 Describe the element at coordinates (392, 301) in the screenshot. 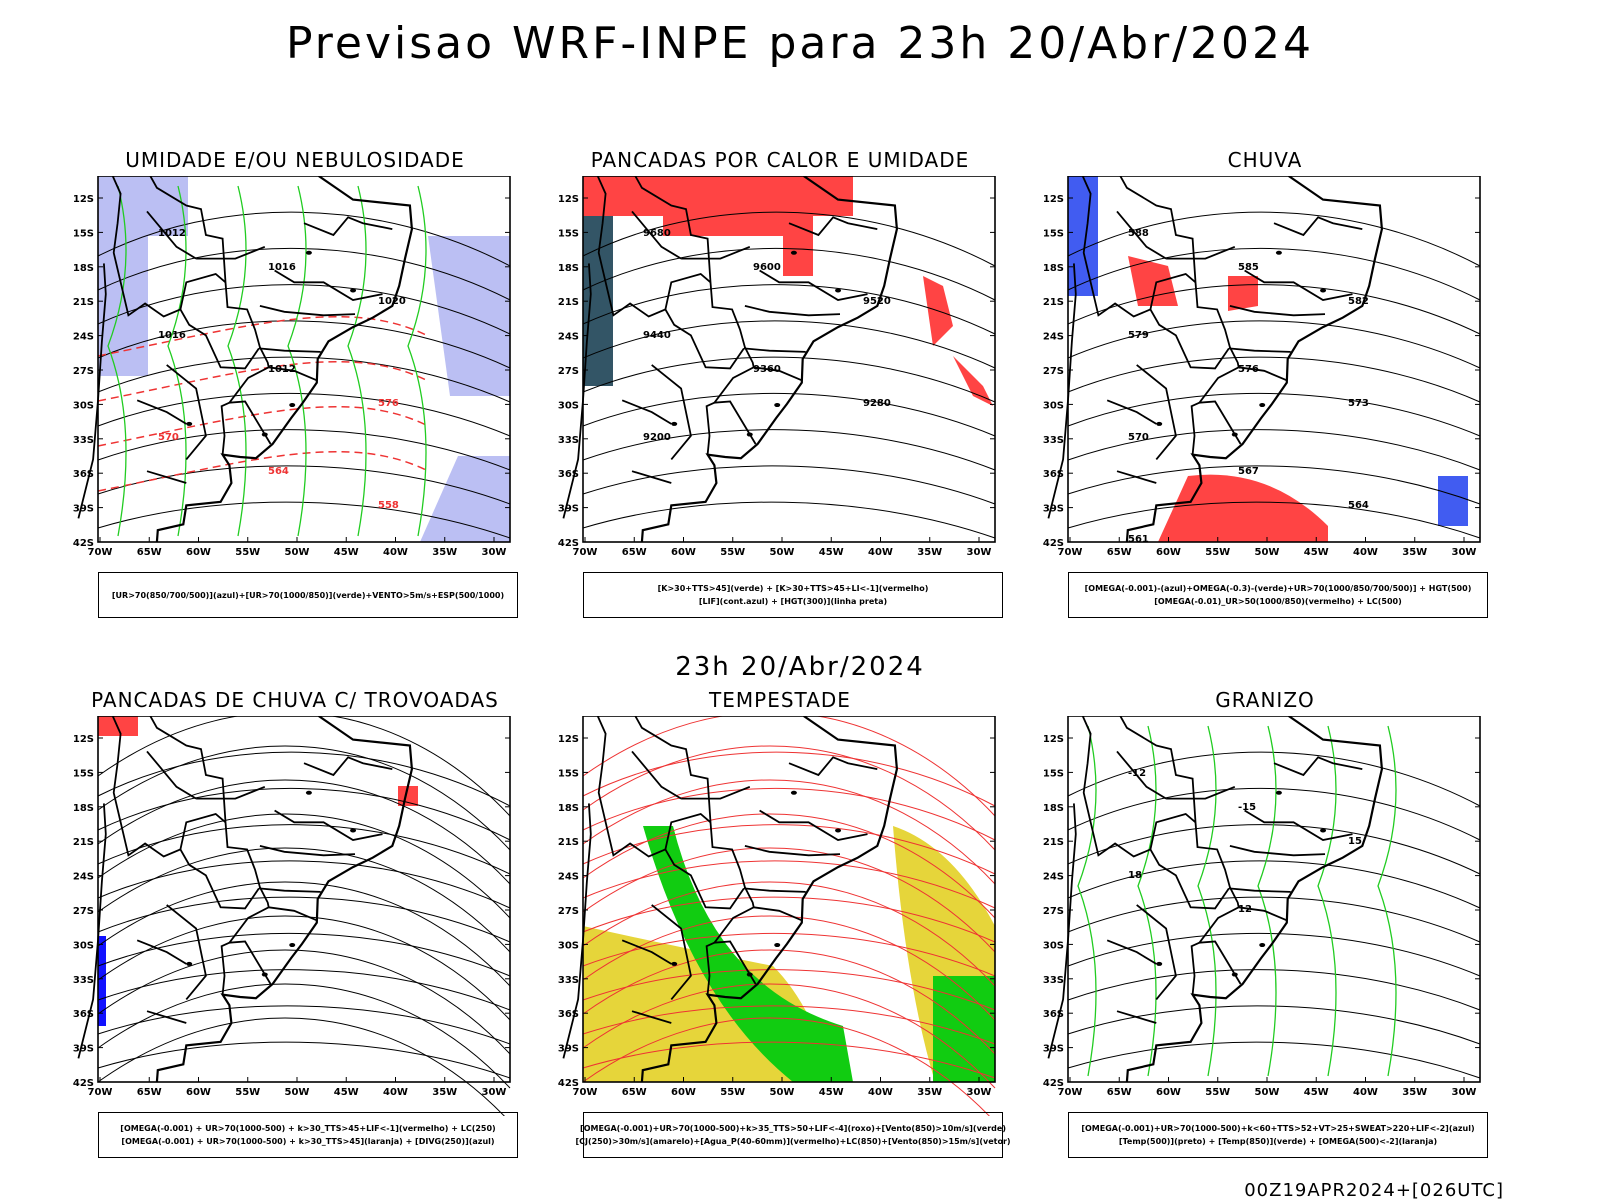

I see `contour-label: 1020` at that location.